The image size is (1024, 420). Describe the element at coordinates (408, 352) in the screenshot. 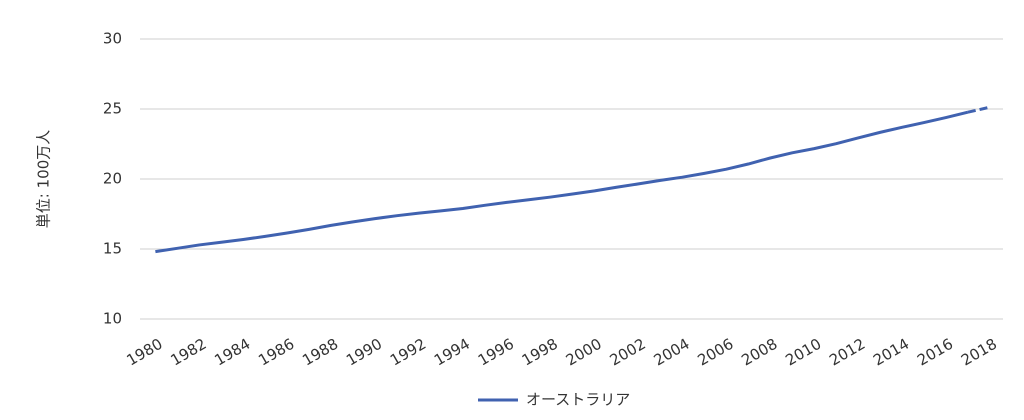

I see `x-tick-label: 1992` at that location.